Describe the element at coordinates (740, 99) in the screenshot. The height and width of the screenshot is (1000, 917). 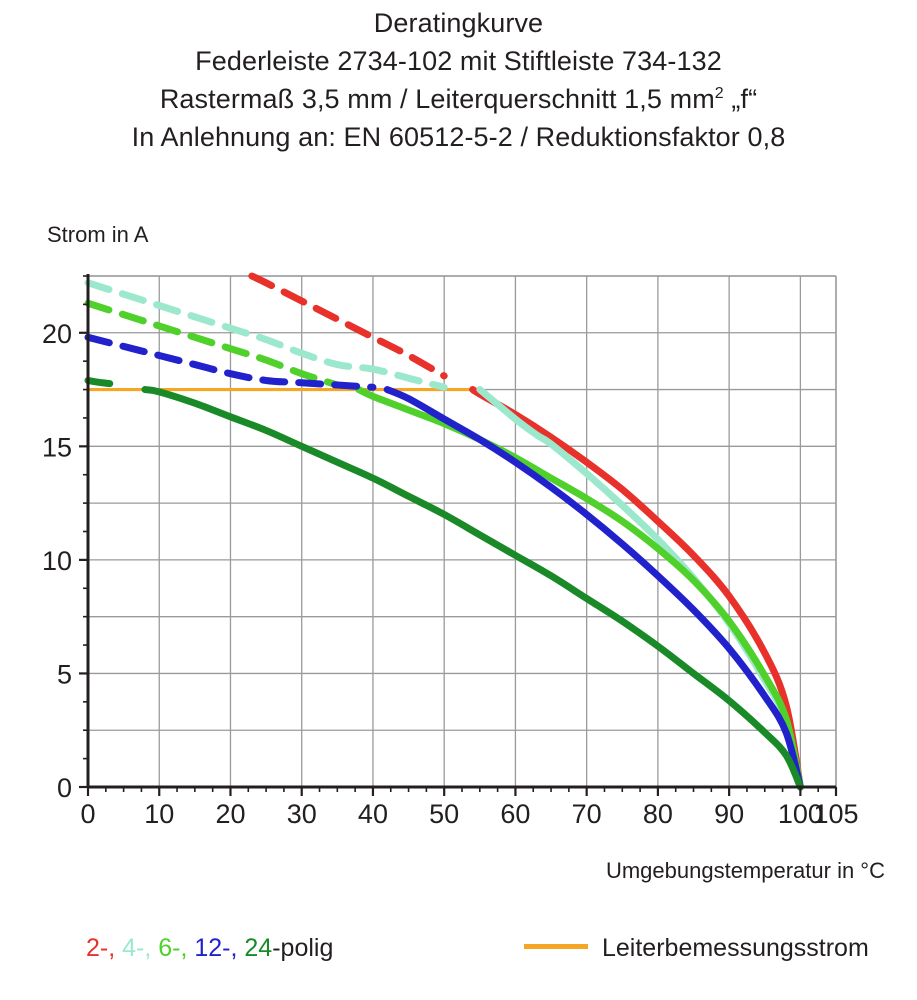
I see `title-line-3-tail: „f“` at that location.